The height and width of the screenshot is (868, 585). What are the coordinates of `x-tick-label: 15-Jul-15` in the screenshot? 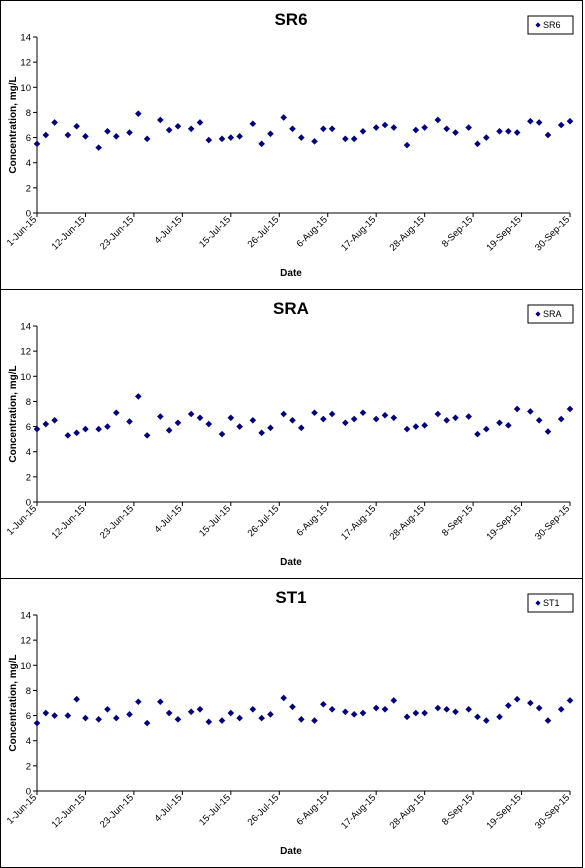 It's located at (215, 232).